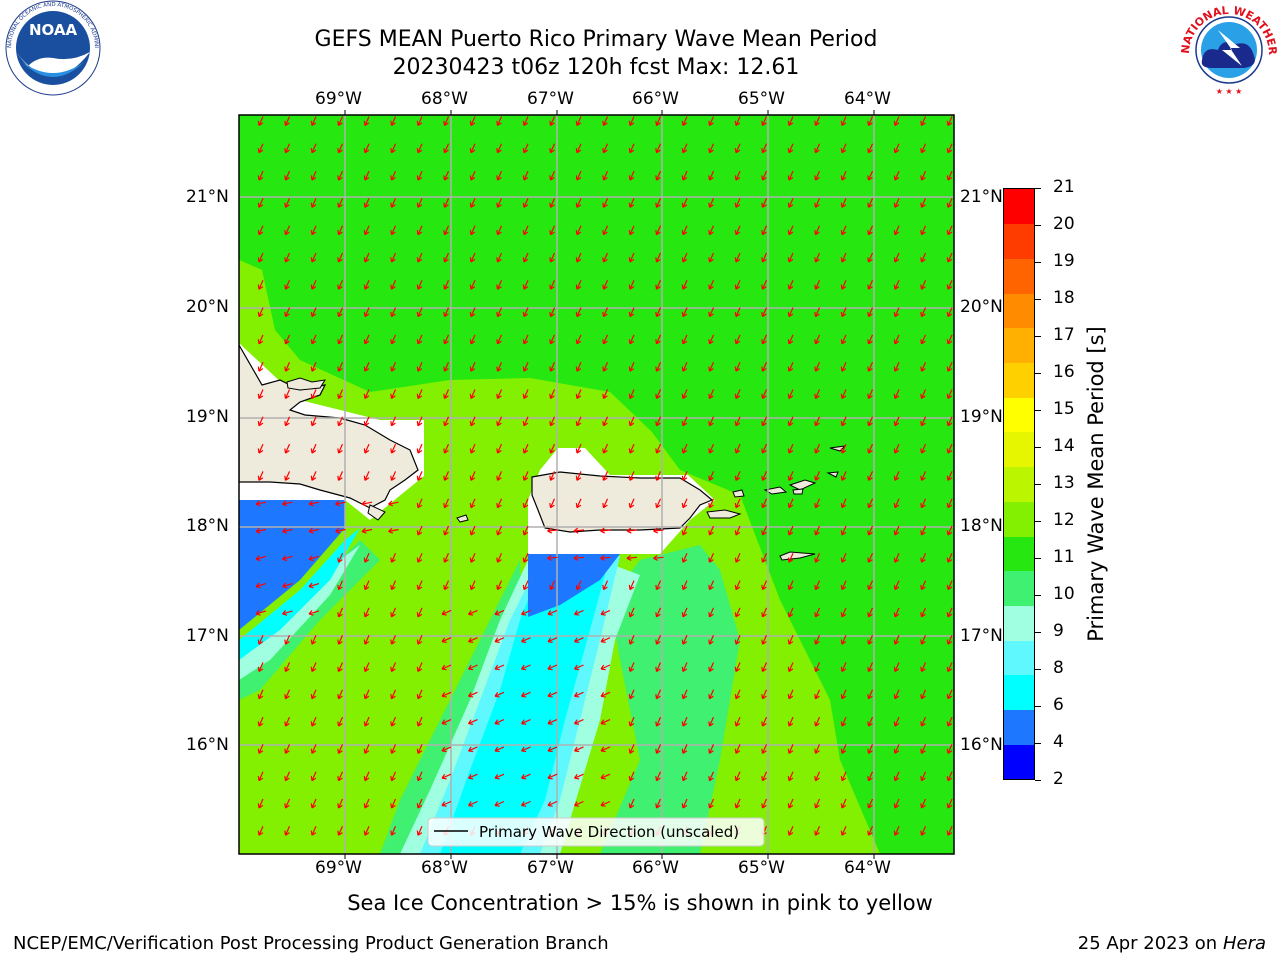  What do you see at coordinates (207, 745) in the screenshot?
I see `lat-label-left: 16°N` at bounding box center [207, 745].